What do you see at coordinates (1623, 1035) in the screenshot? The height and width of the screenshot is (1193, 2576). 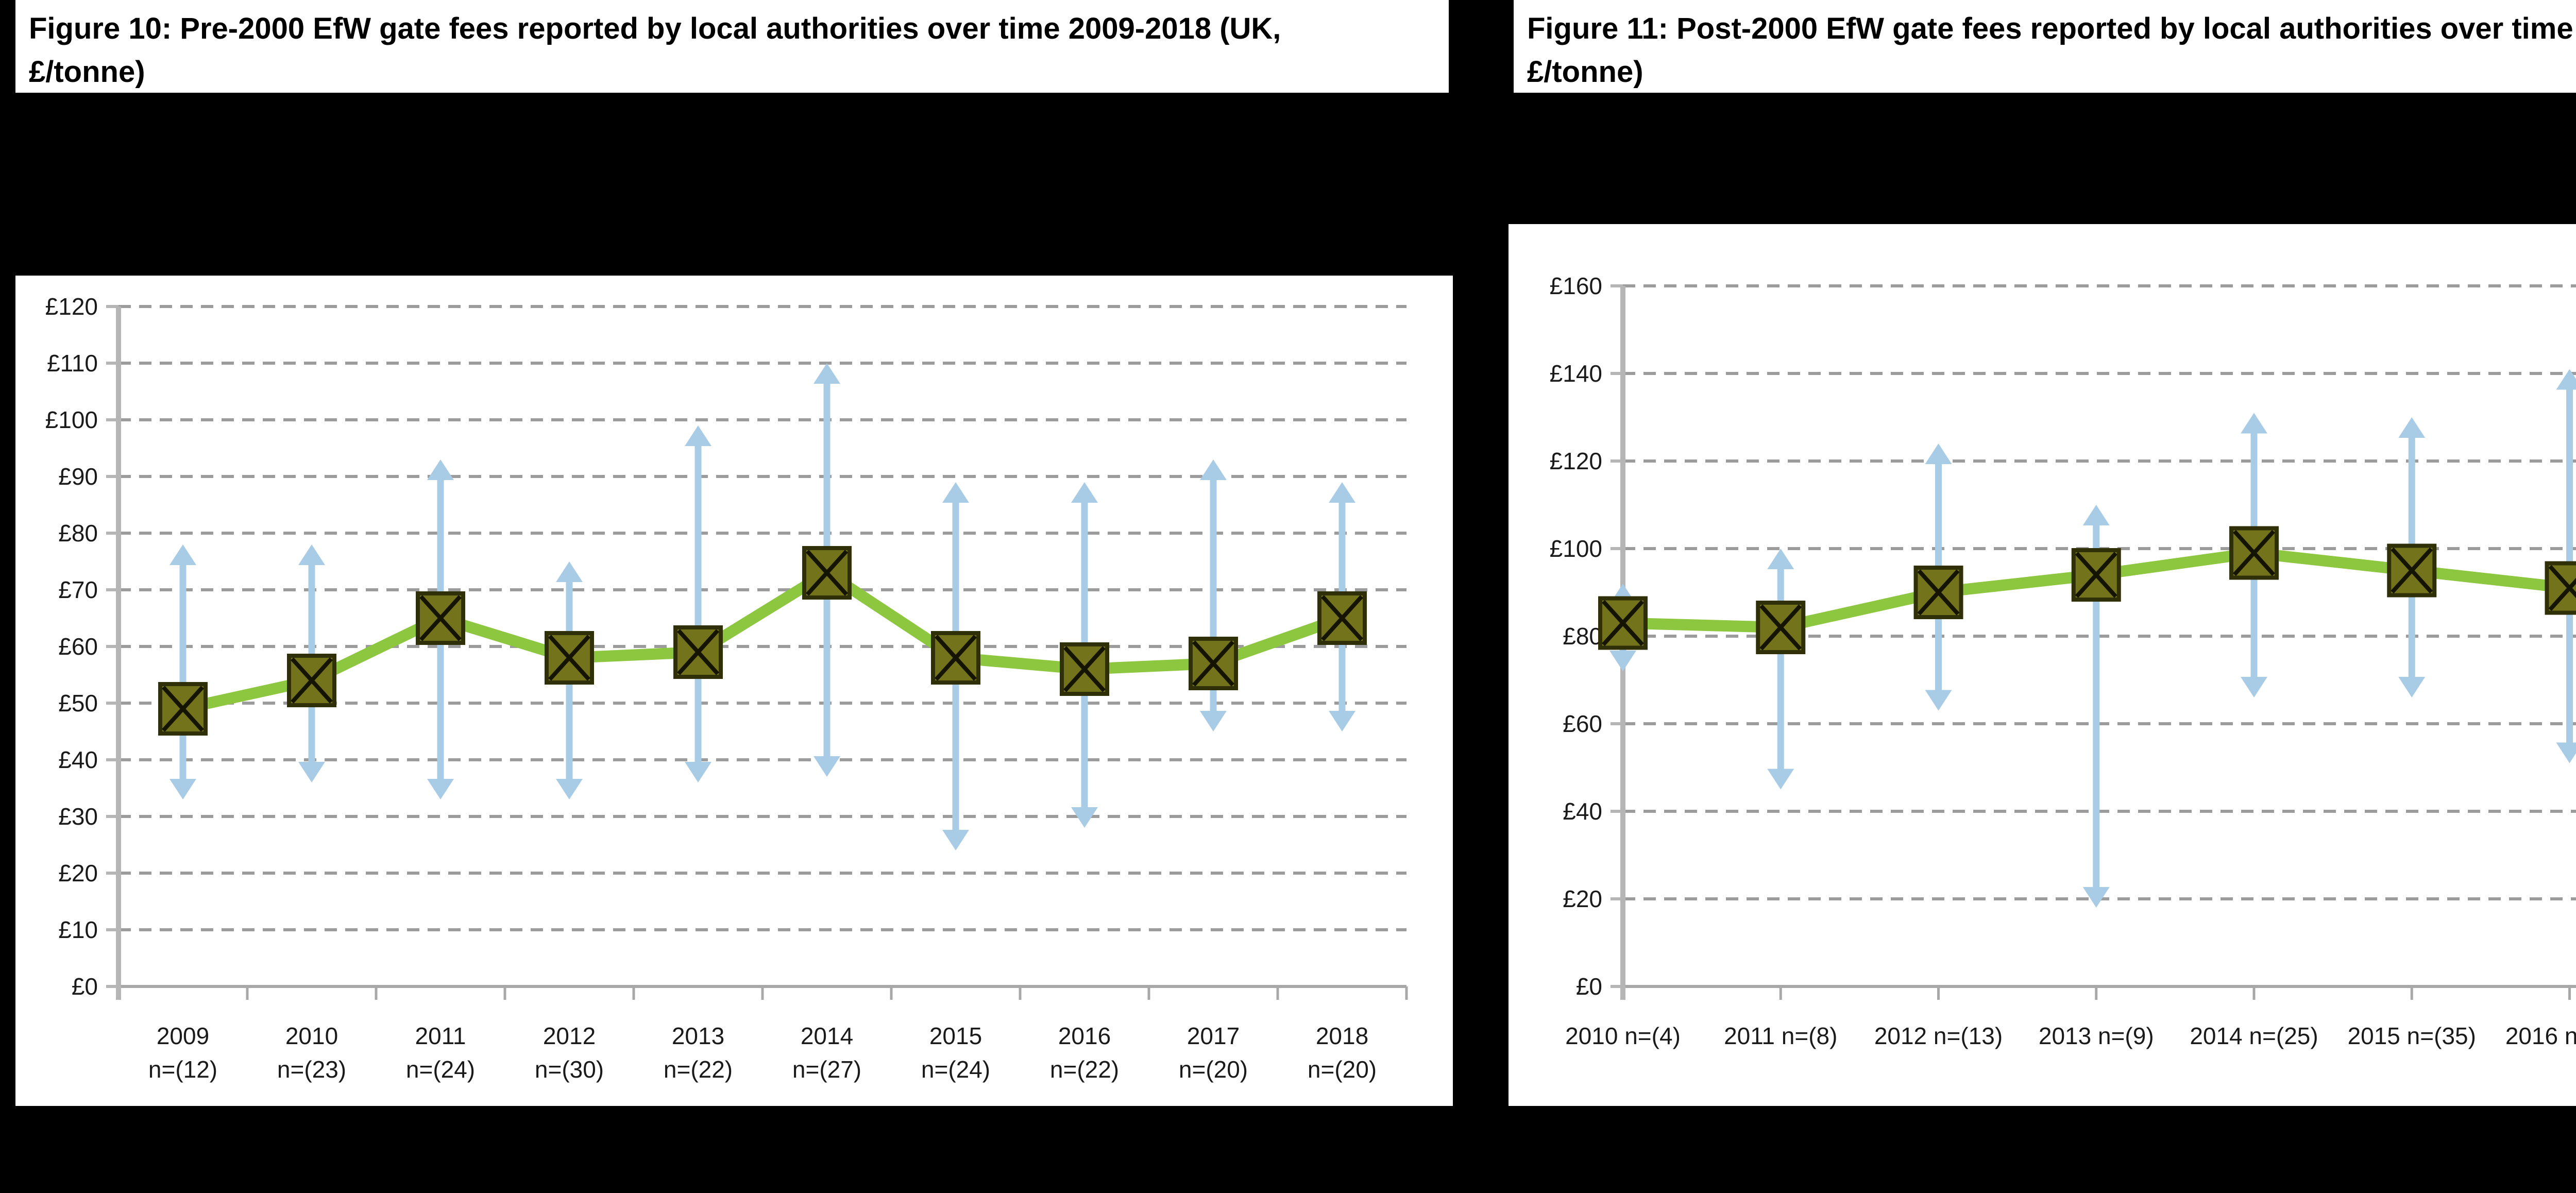 I see `x-tick-label: 2010 n=(4)` at bounding box center [1623, 1035].